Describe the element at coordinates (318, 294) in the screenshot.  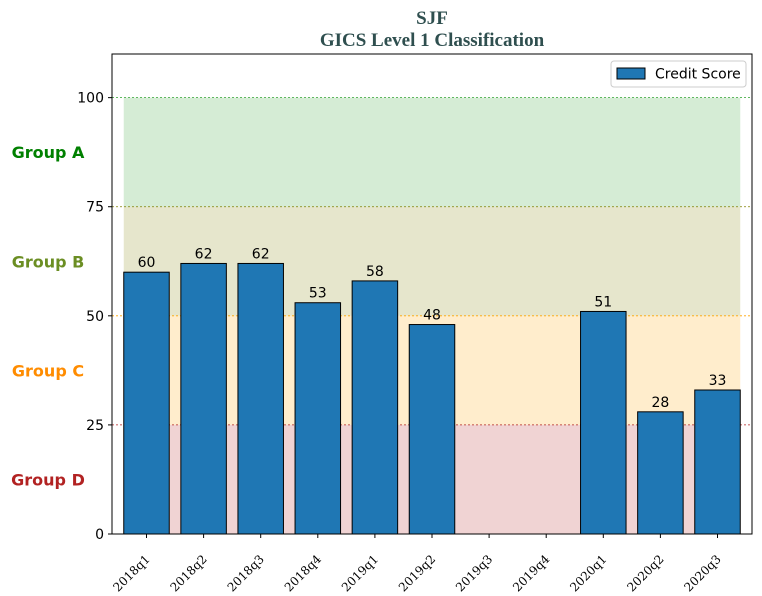
I see `data-label-2018q4: 53` at that location.